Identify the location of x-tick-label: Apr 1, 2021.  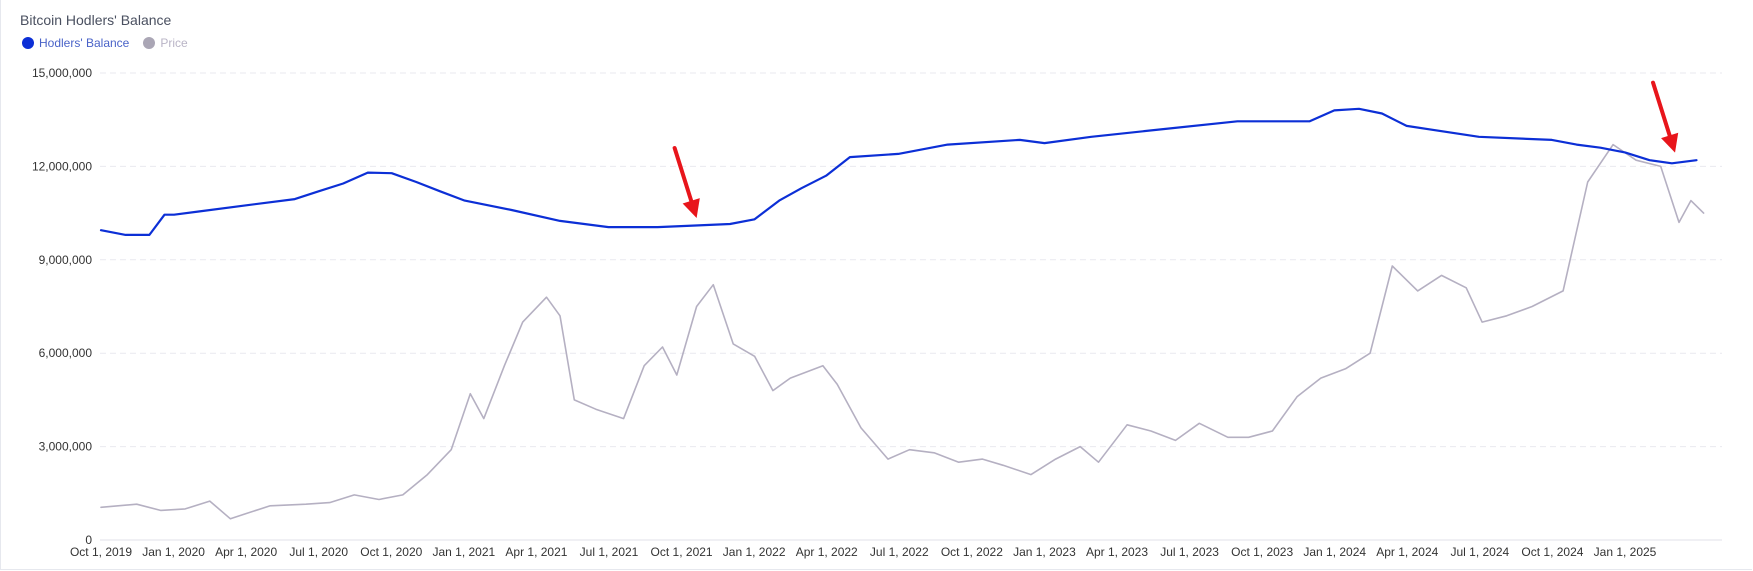
(536, 552).